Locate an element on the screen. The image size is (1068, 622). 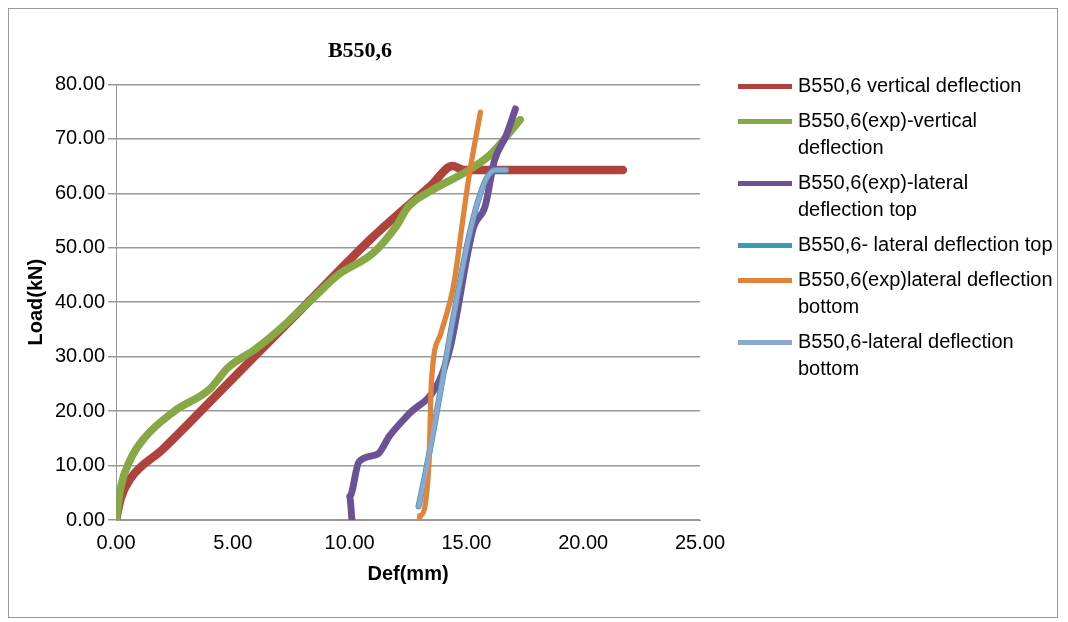
x-tick-label: 15.00 is located at coordinates (466, 541).